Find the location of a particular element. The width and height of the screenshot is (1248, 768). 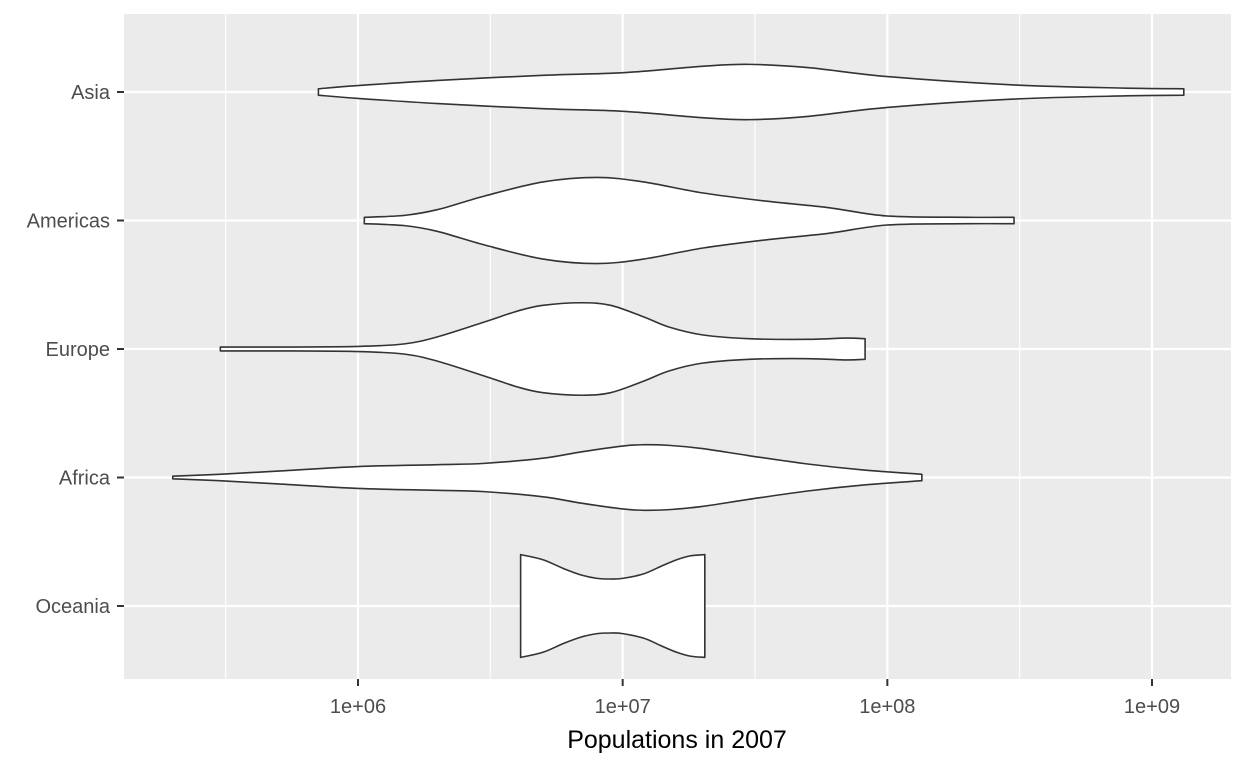

y-tick-label-europe: Europe is located at coordinates (78, 350).